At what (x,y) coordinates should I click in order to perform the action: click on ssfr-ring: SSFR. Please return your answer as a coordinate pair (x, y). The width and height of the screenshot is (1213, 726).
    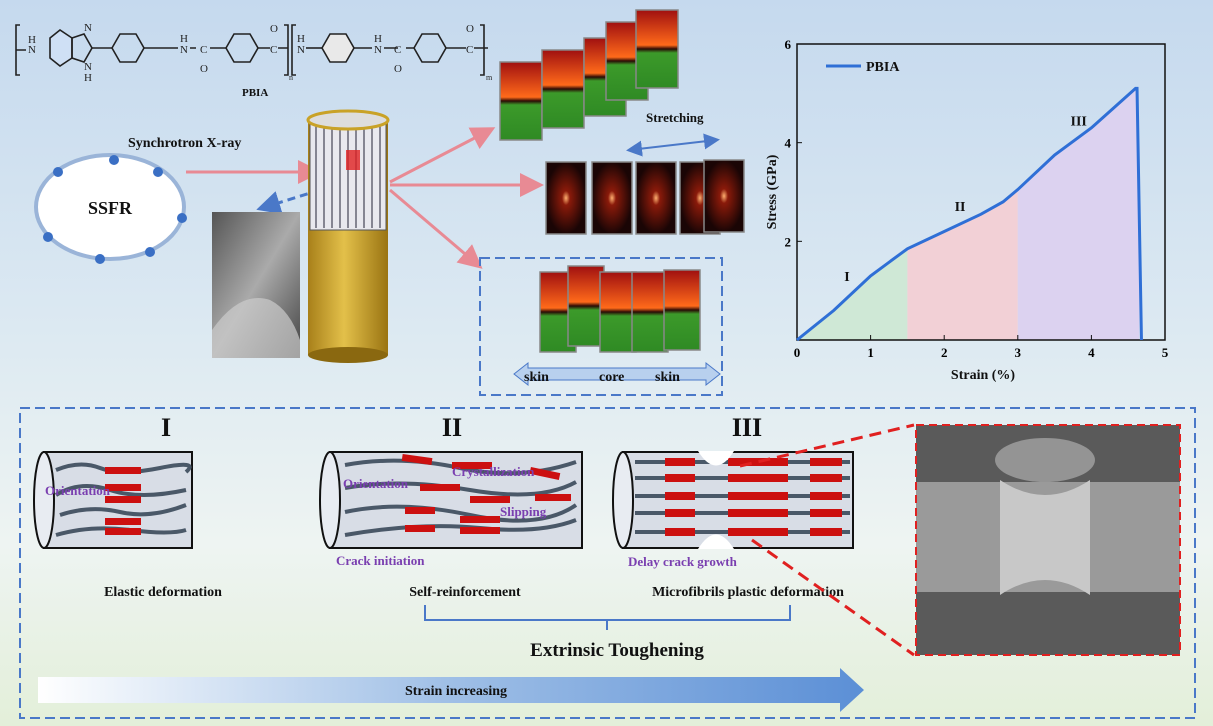
    Looking at the image, I should click on (110, 208).